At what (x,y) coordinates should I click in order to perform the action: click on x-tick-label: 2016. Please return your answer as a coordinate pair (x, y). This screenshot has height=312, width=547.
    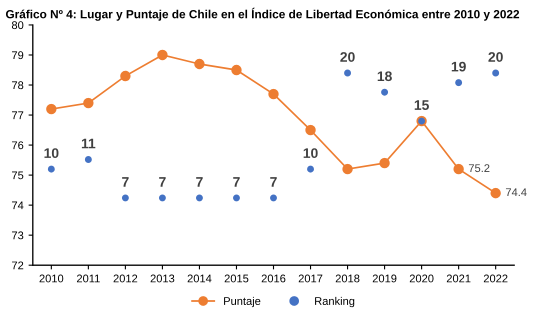
    Looking at the image, I should click on (274, 278).